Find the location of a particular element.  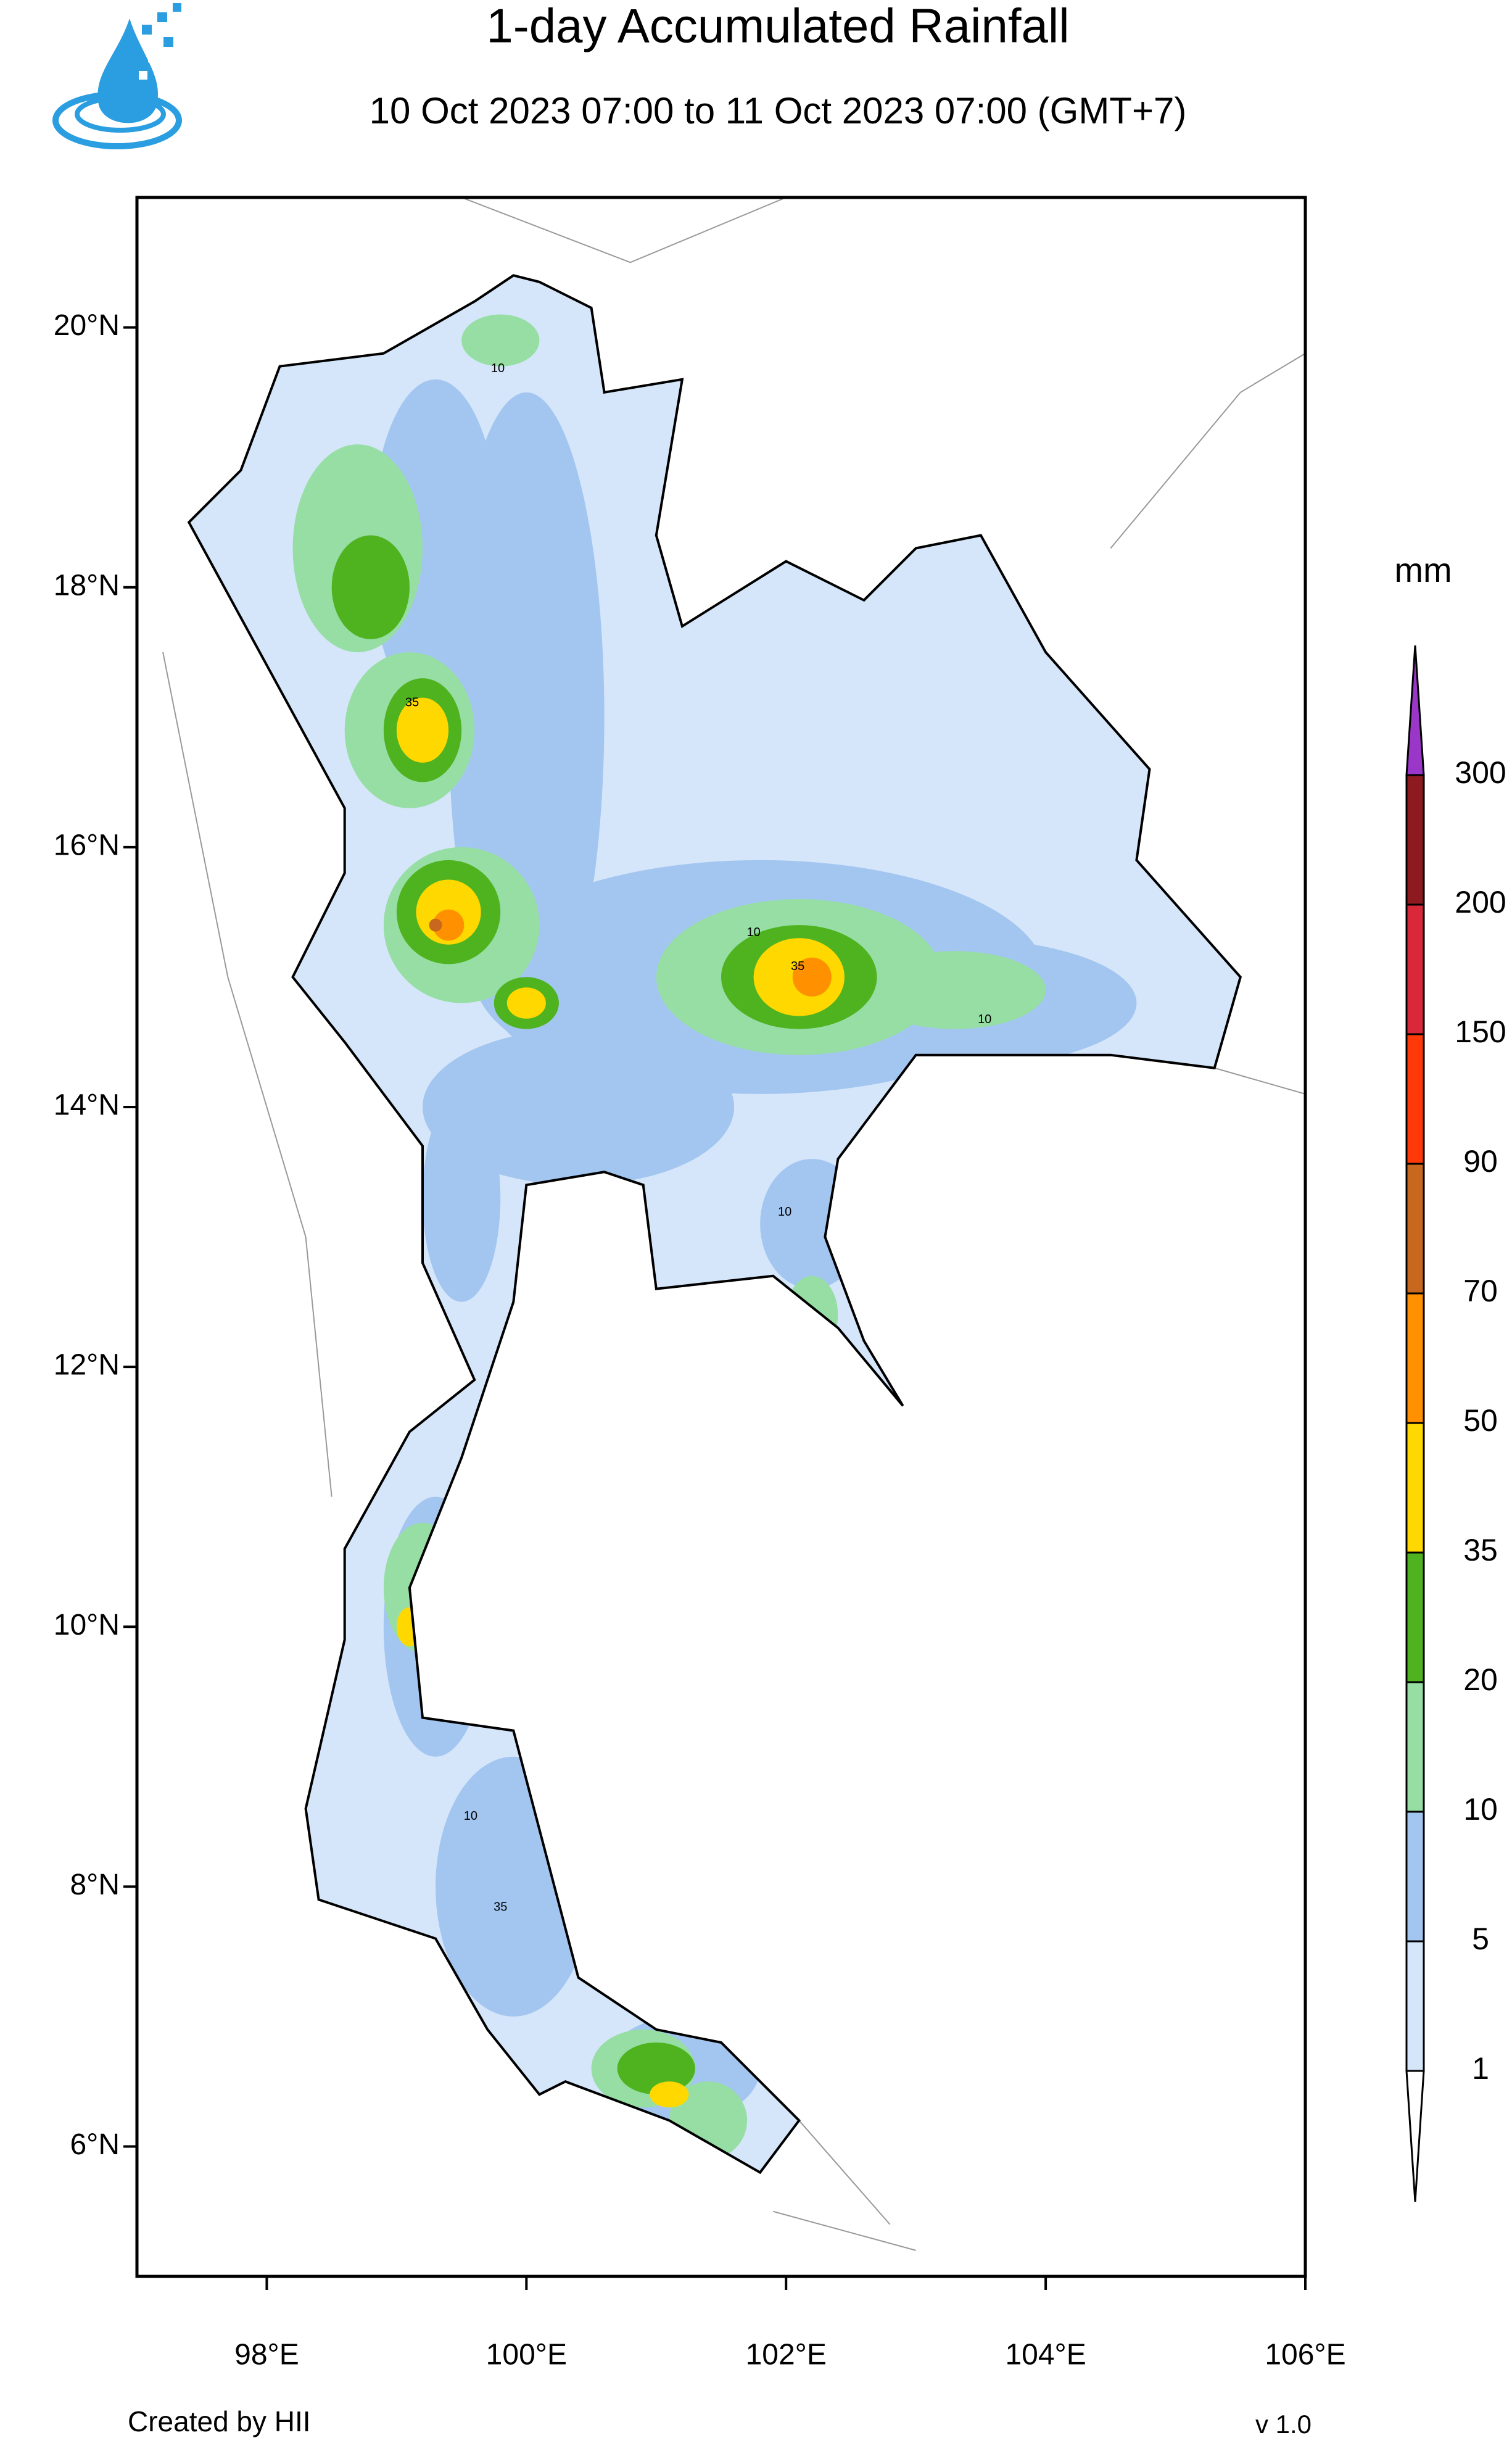

y-tick-label: 18°N is located at coordinates (87, 585).